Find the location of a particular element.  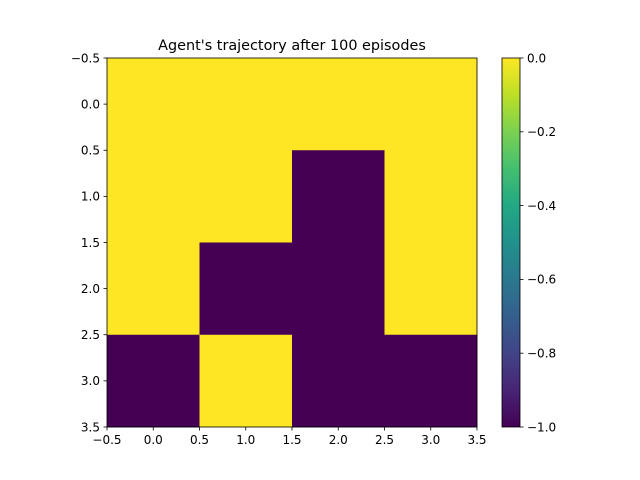

heatmap-cell-r2-c2 is located at coordinates (338, 289).